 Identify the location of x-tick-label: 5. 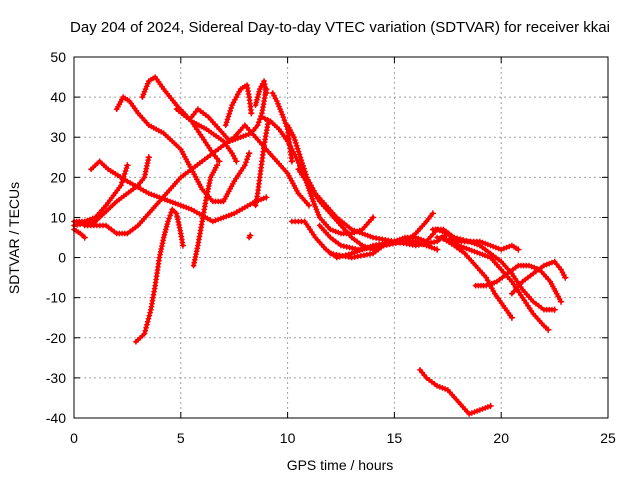
(181, 438).